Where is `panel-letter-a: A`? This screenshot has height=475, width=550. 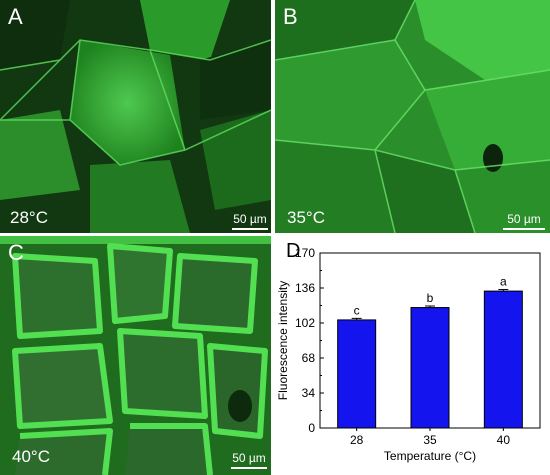
panel-letter-a: A is located at coordinates (15, 16).